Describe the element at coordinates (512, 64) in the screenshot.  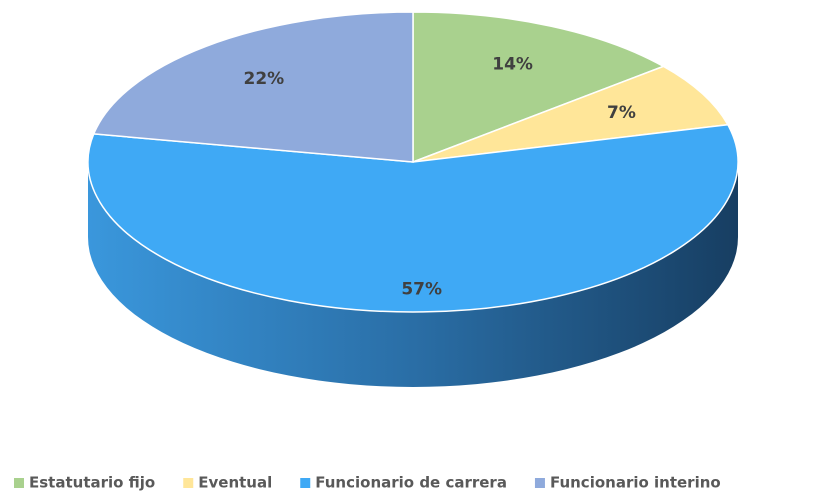
I see `data-label: 14%` at that location.